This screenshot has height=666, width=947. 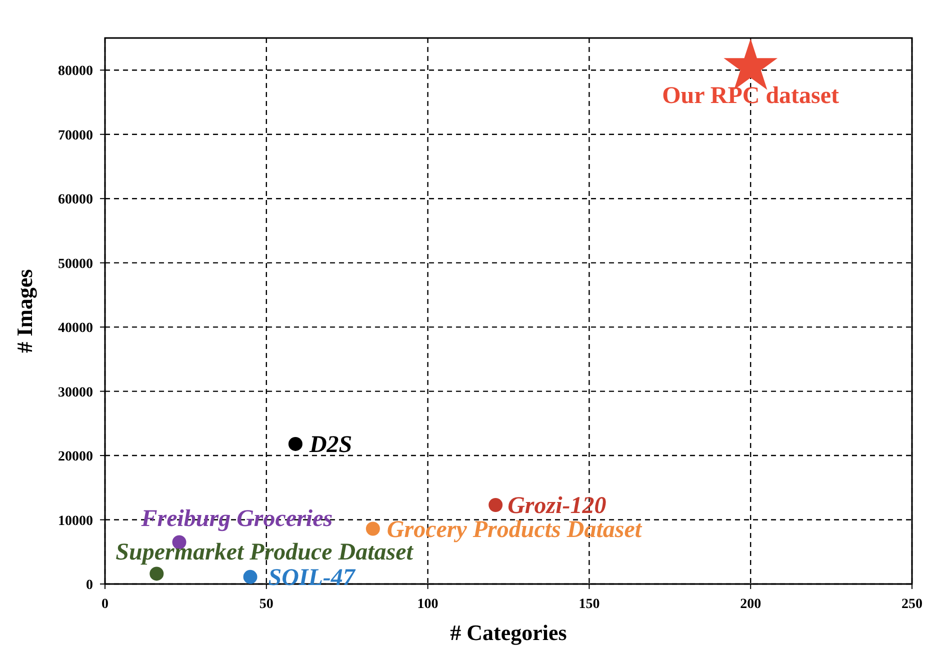 What do you see at coordinates (75, 72) in the screenshot?
I see `y-tick-label: 80000` at bounding box center [75, 72].